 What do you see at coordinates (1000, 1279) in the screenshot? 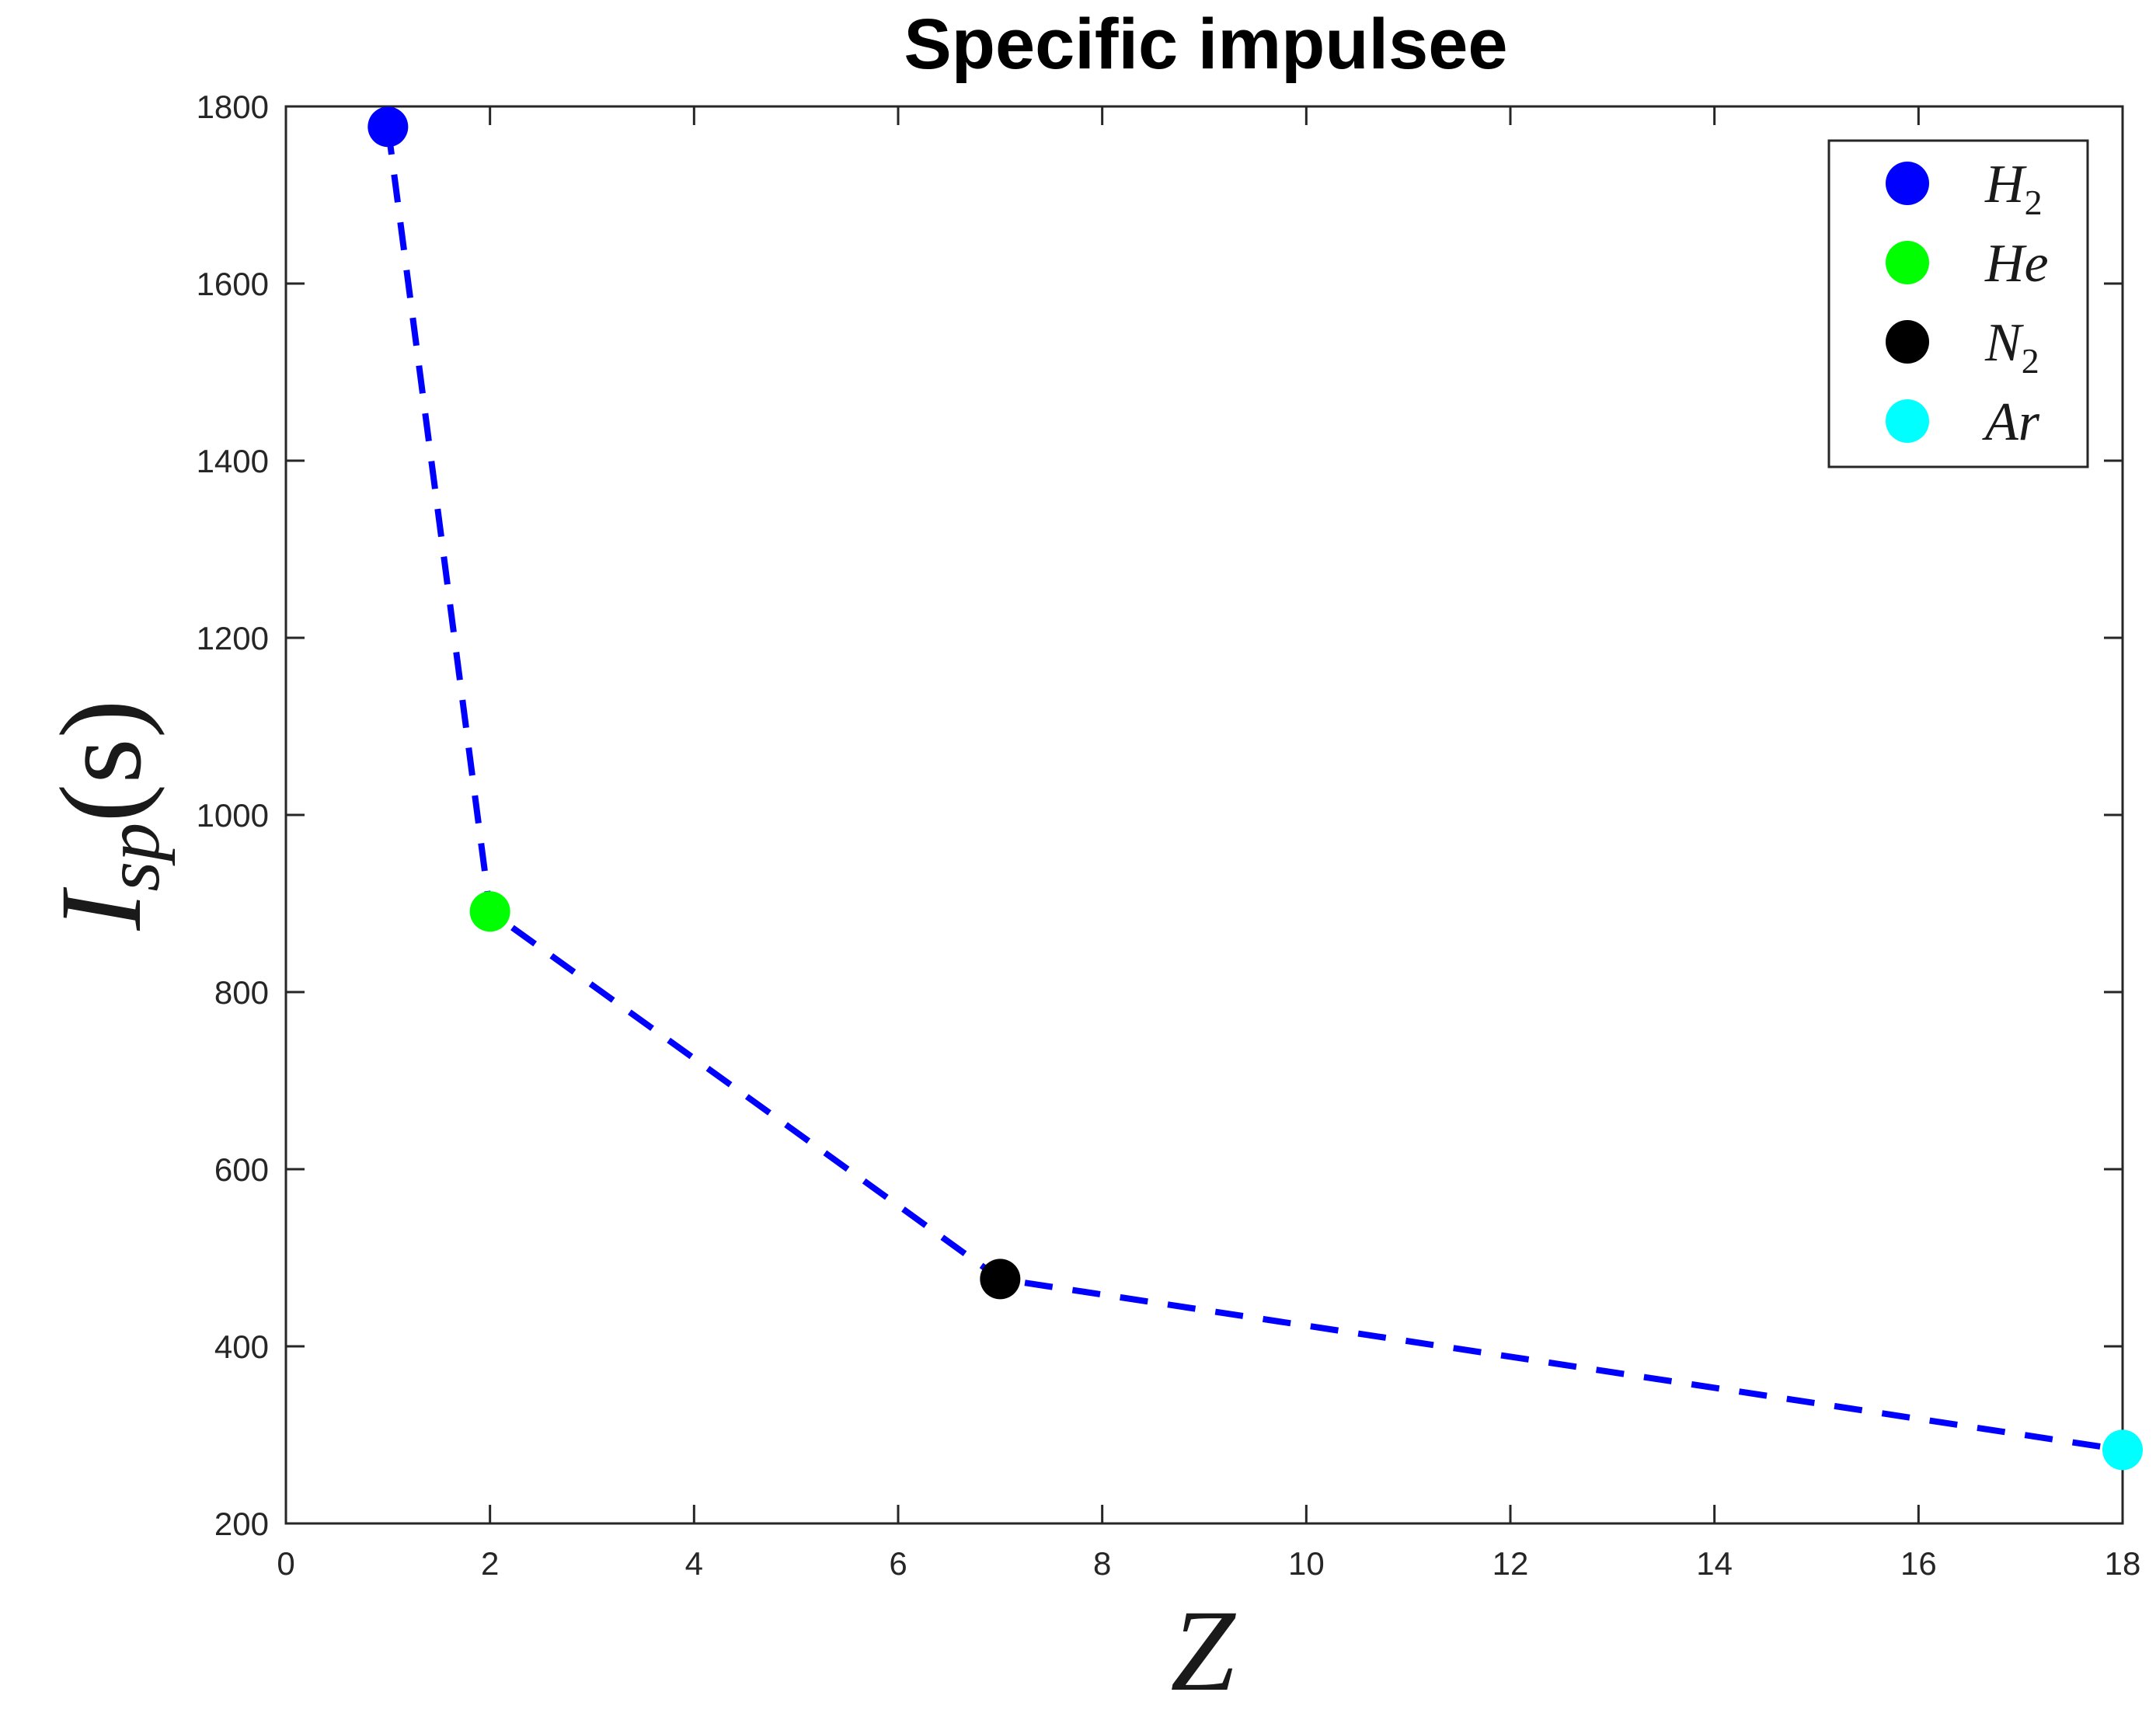
I see `data-point-n2` at bounding box center [1000, 1279].